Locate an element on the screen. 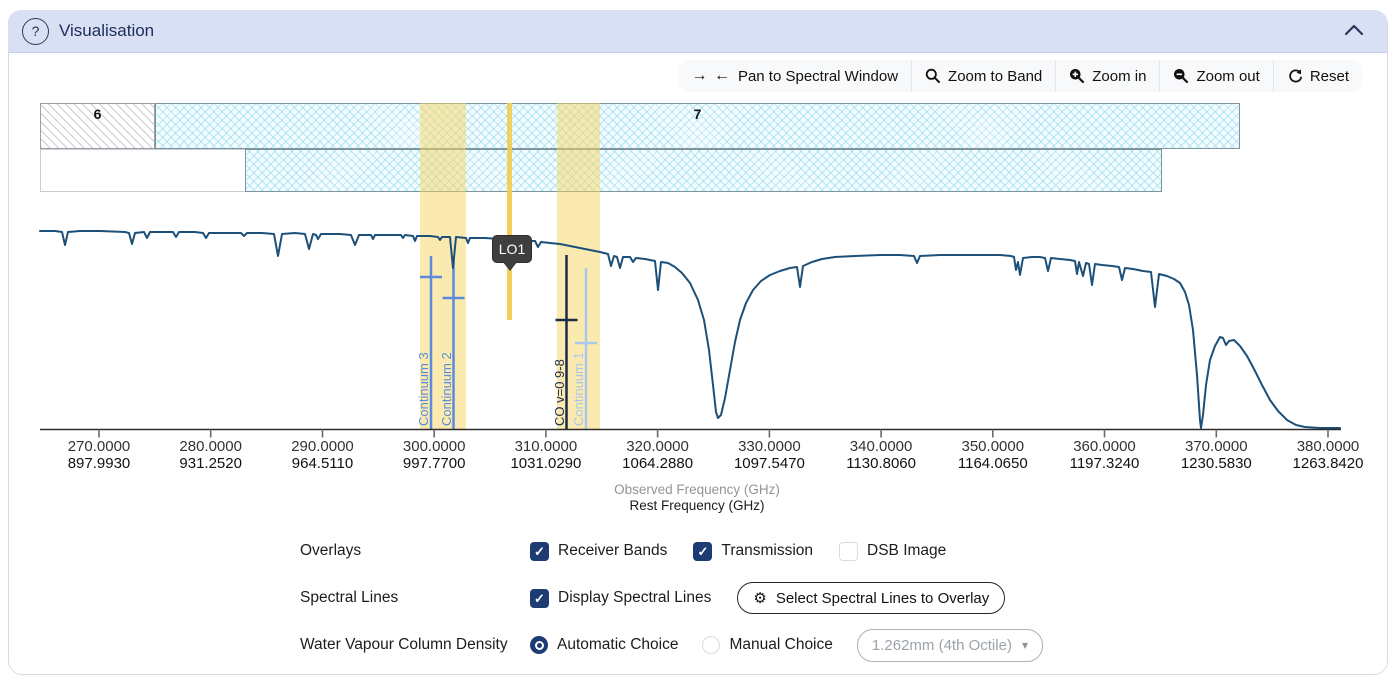 The image size is (1395, 682). pan-to-spectral-window-button: → ← Pan to Spectral Window is located at coordinates (795, 76).